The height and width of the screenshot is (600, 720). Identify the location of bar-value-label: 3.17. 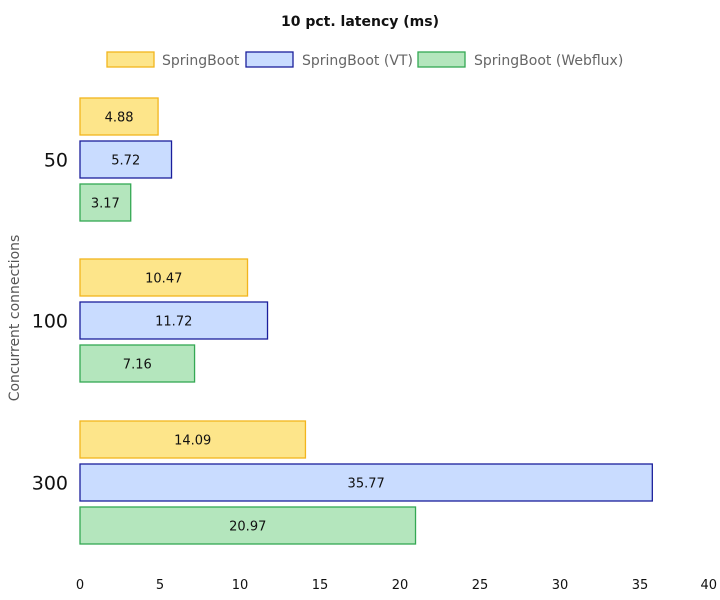
(105, 204).